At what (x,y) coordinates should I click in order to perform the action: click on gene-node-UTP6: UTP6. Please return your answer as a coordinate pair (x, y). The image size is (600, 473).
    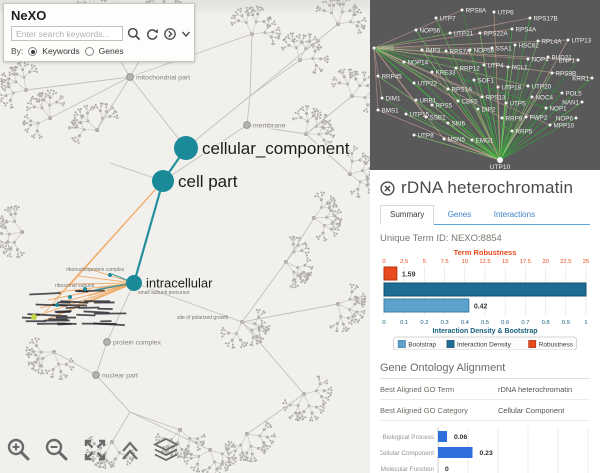
    Looking at the image, I should click on (503, 13).